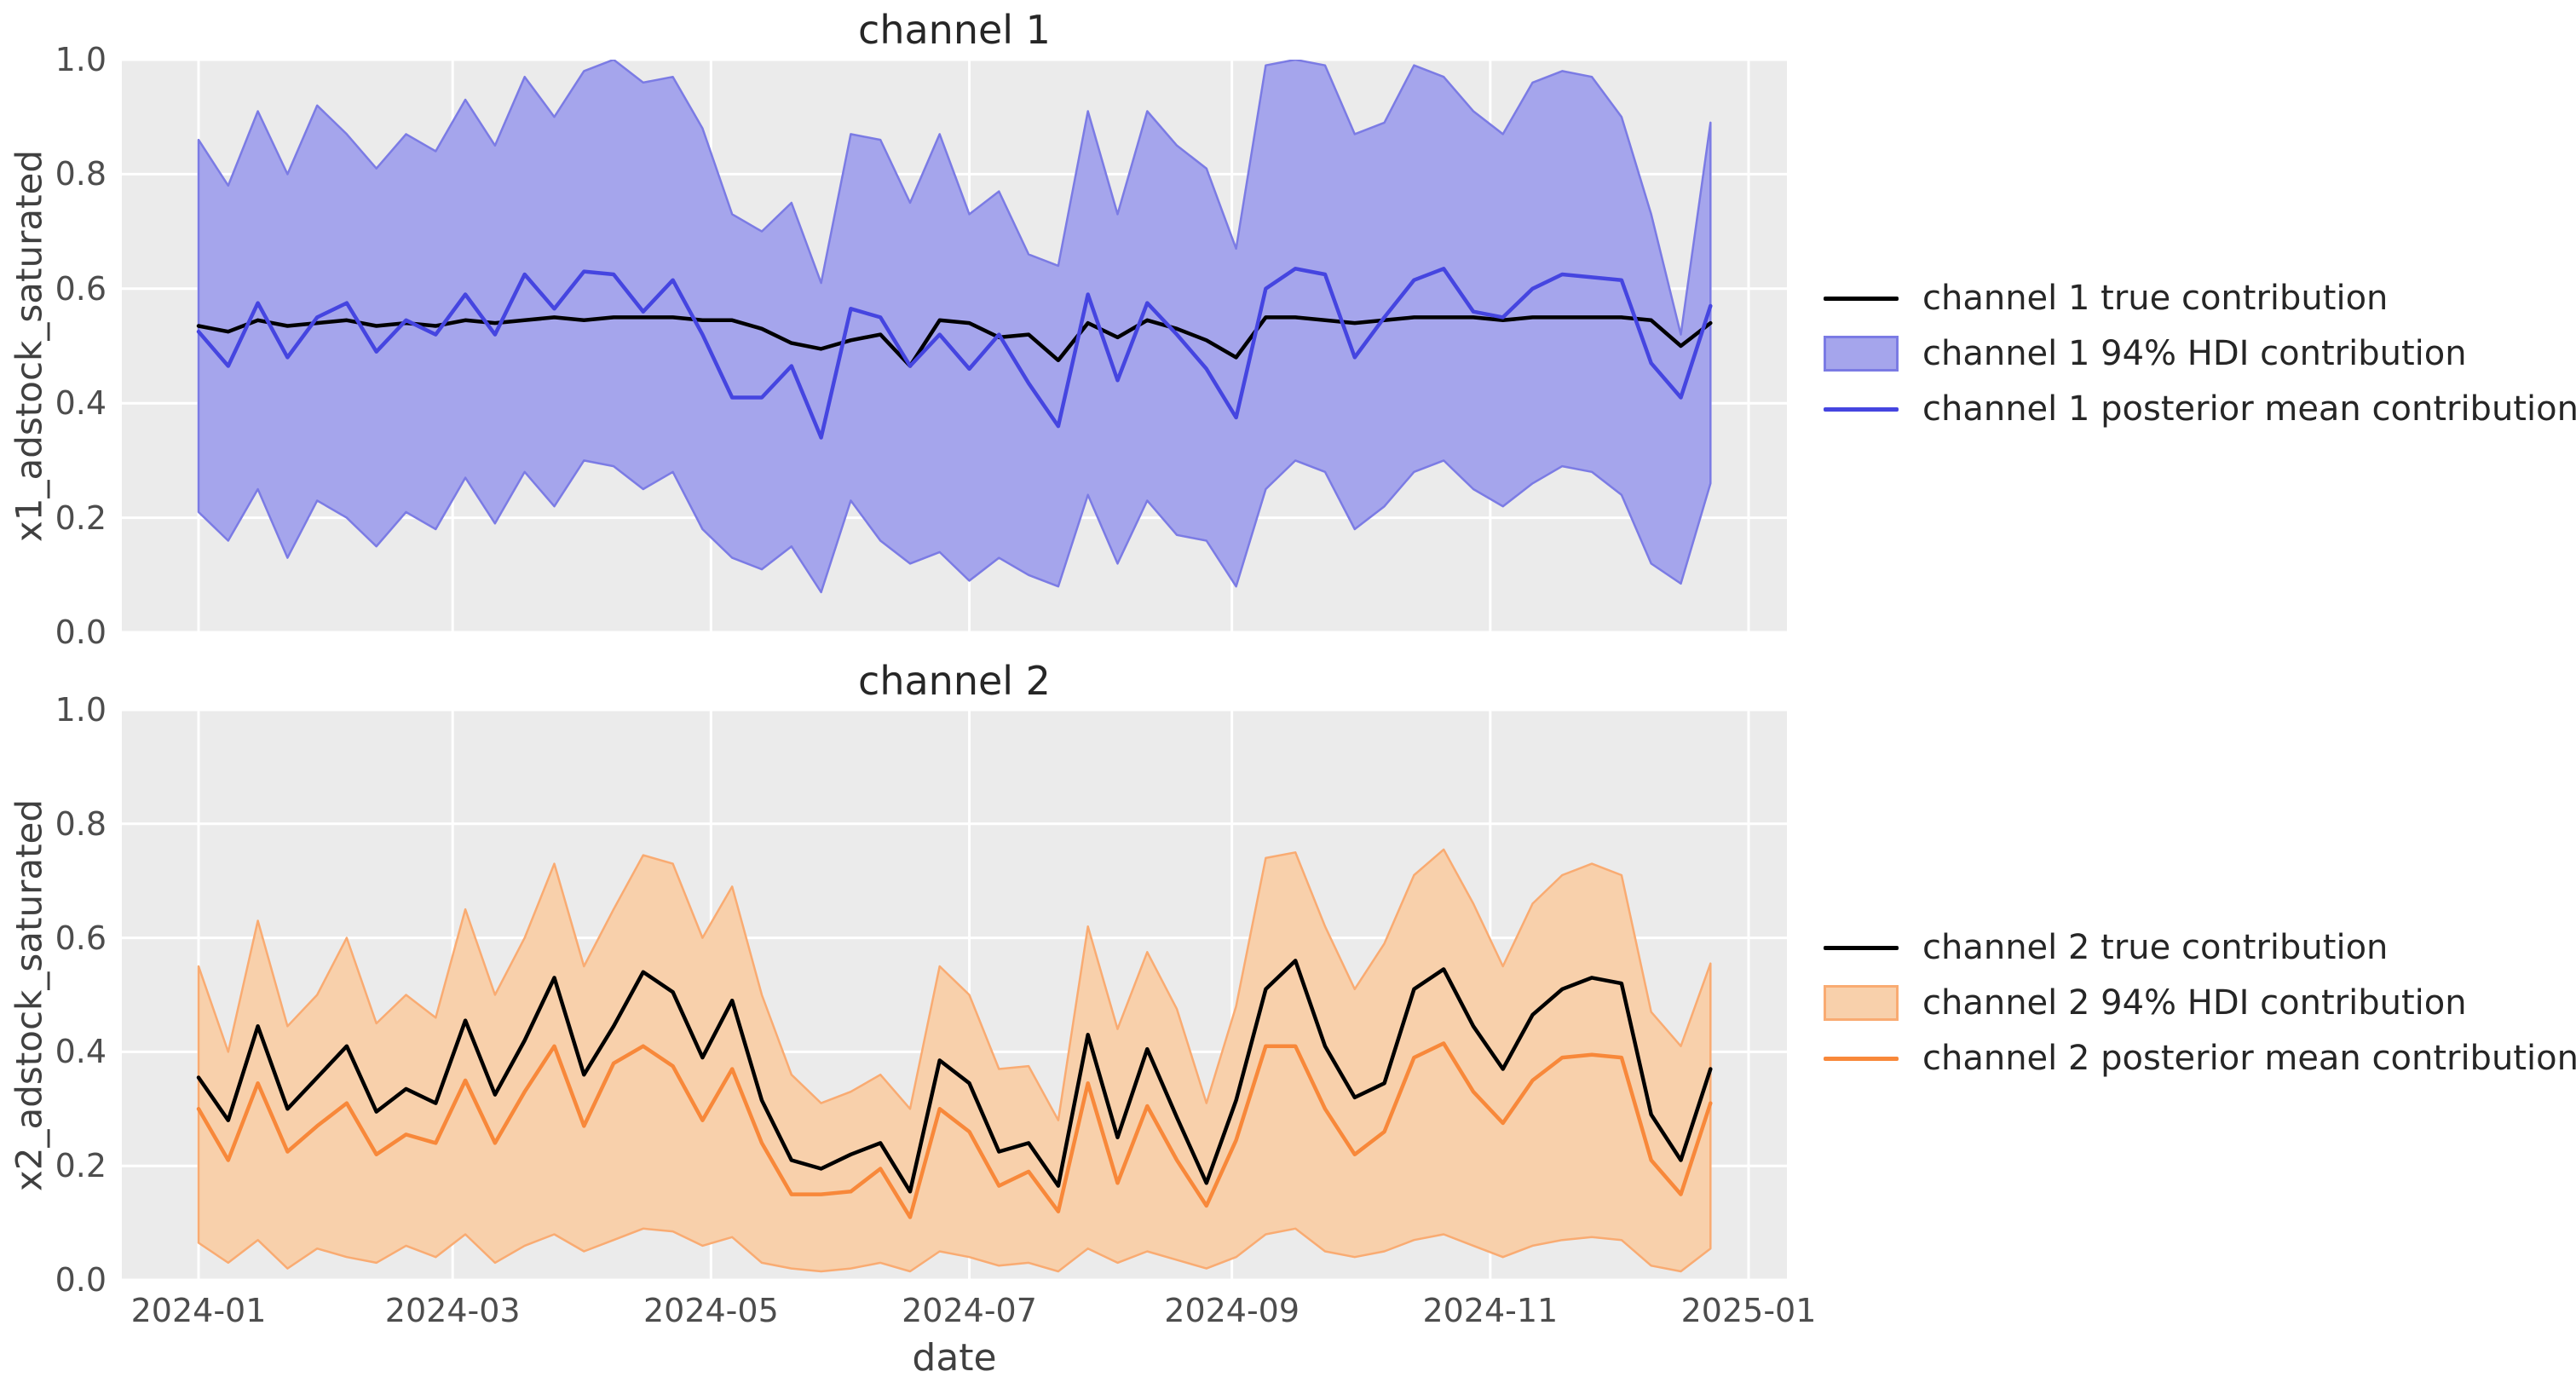 The image size is (2576, 1383). Describe the element at coordinates (1232, 1310) in the screenshot. I see `x-tick-label: 2024-09` at that location.